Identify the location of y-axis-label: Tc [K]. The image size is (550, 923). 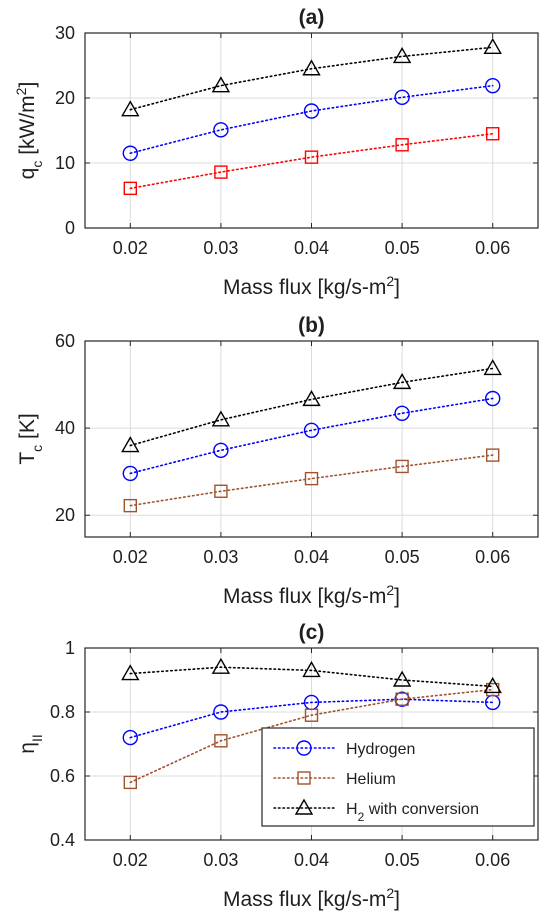
(30, 438).